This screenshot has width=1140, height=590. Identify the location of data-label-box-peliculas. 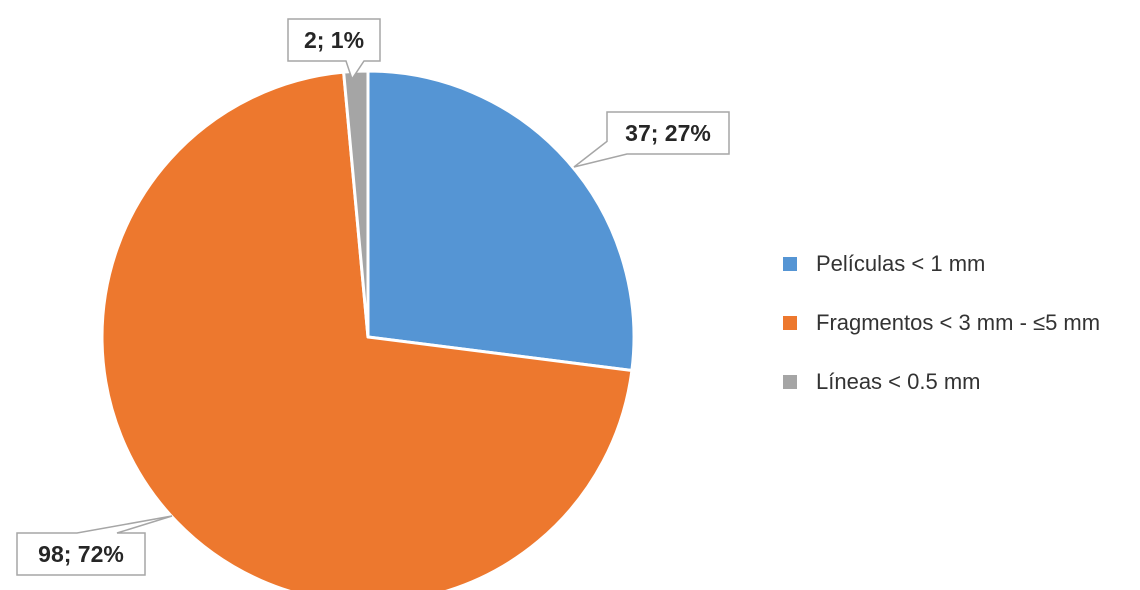
(651, 139).